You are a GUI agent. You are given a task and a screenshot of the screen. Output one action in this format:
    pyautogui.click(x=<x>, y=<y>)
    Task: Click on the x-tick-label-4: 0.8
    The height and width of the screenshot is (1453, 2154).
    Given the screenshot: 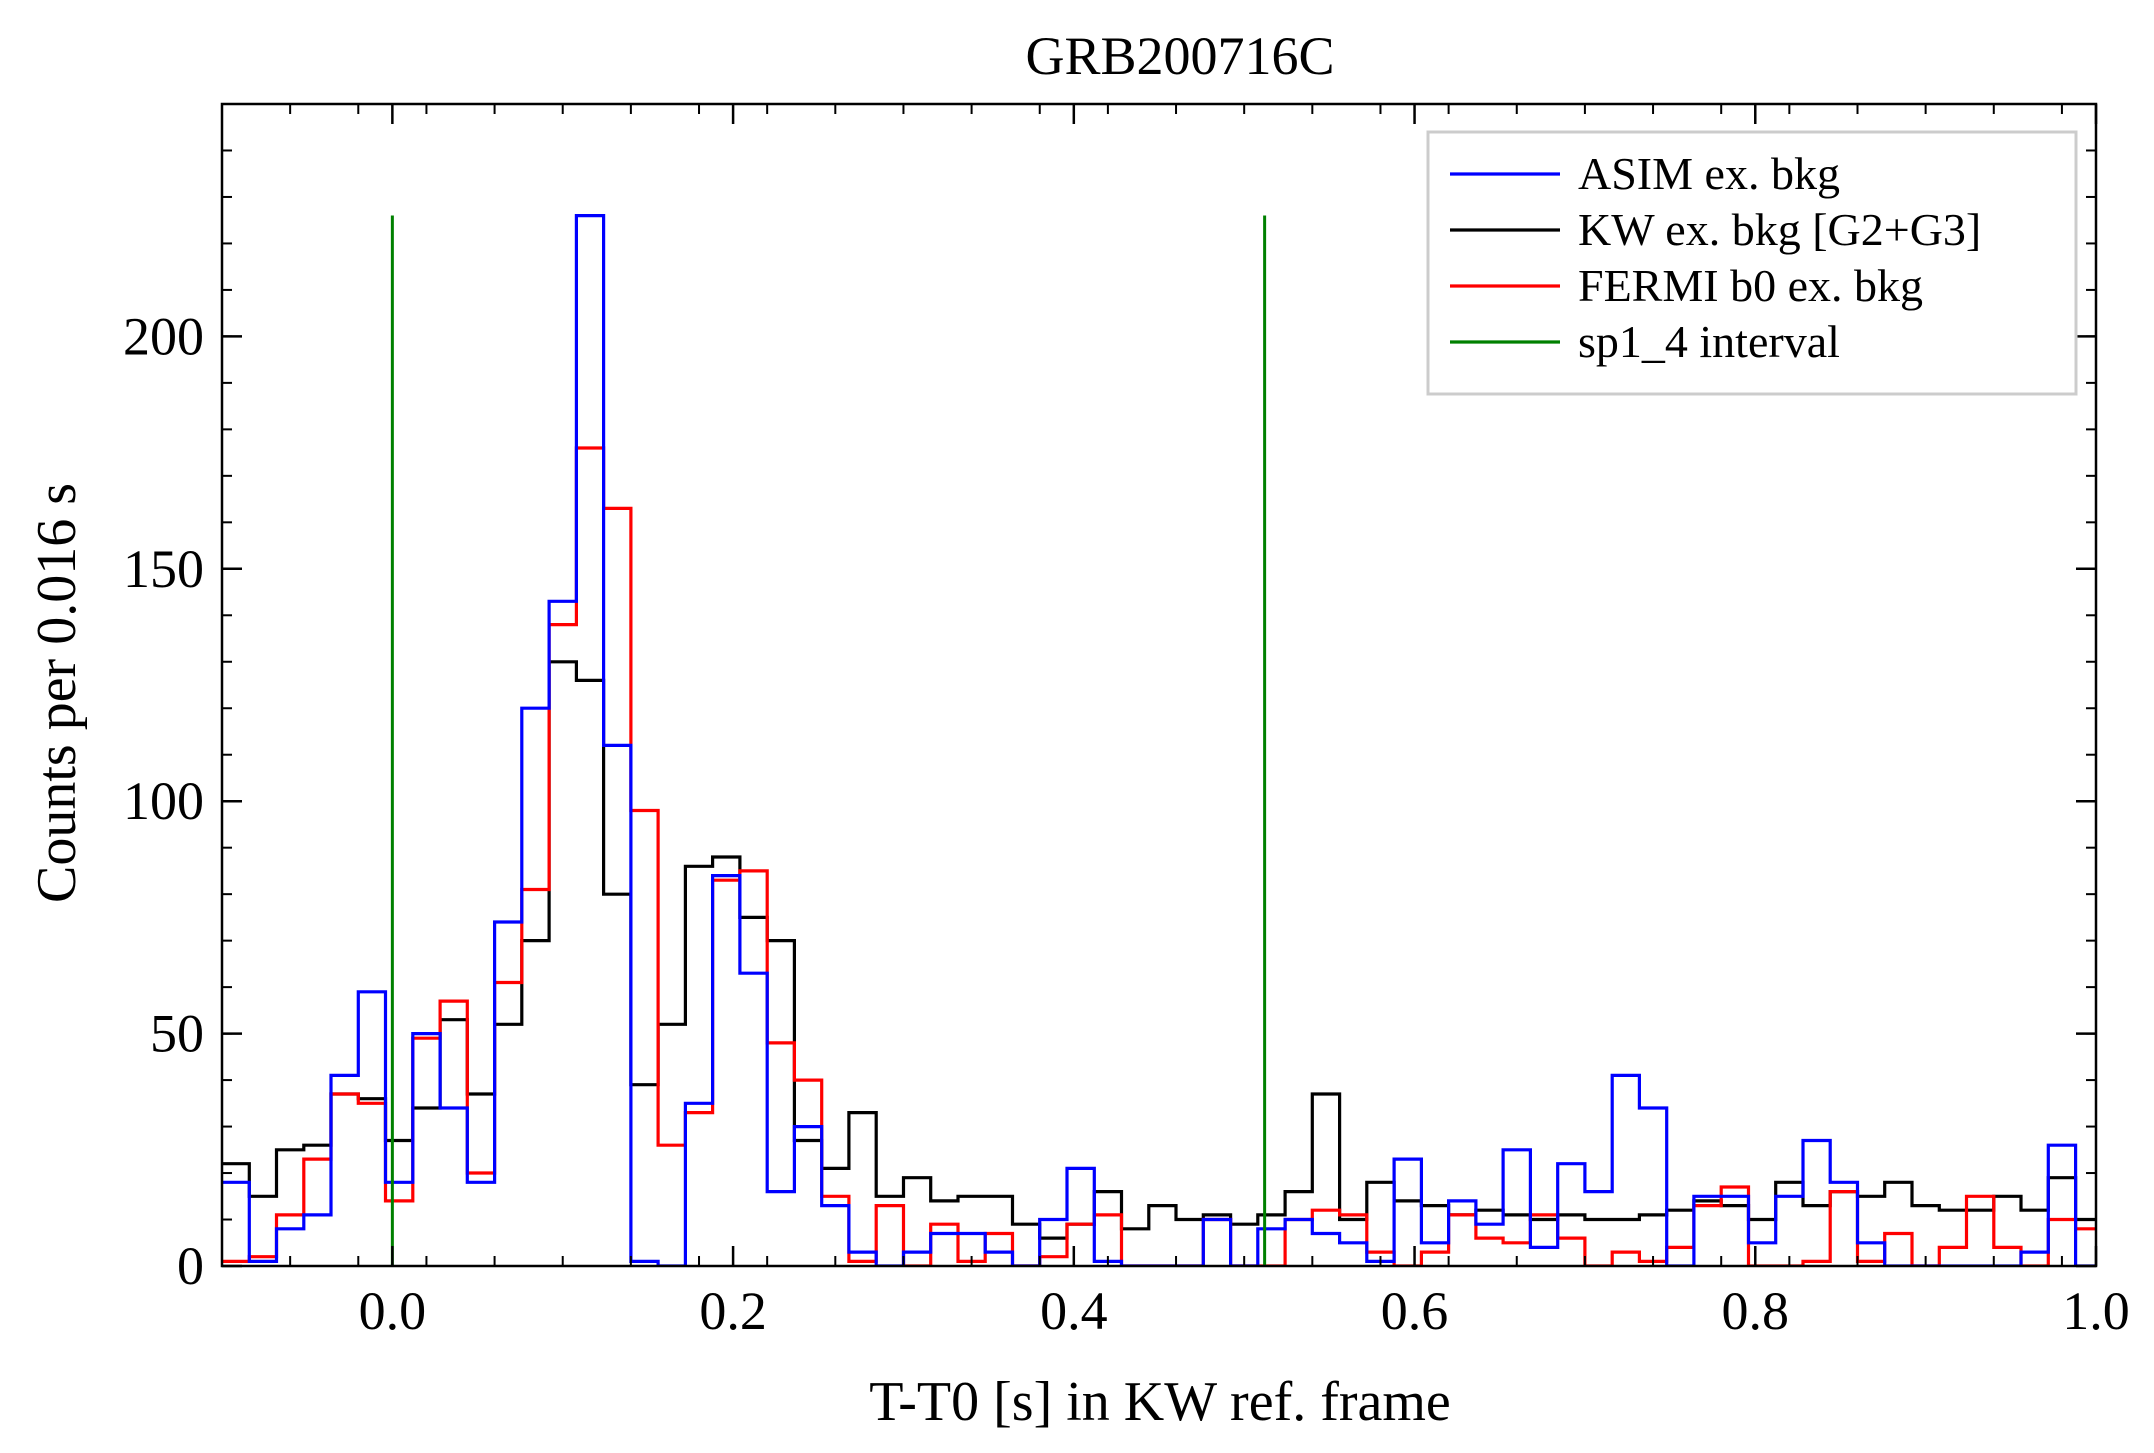 What is the action you would take?
    pyautogui.click(x=1756, y=1311)
    